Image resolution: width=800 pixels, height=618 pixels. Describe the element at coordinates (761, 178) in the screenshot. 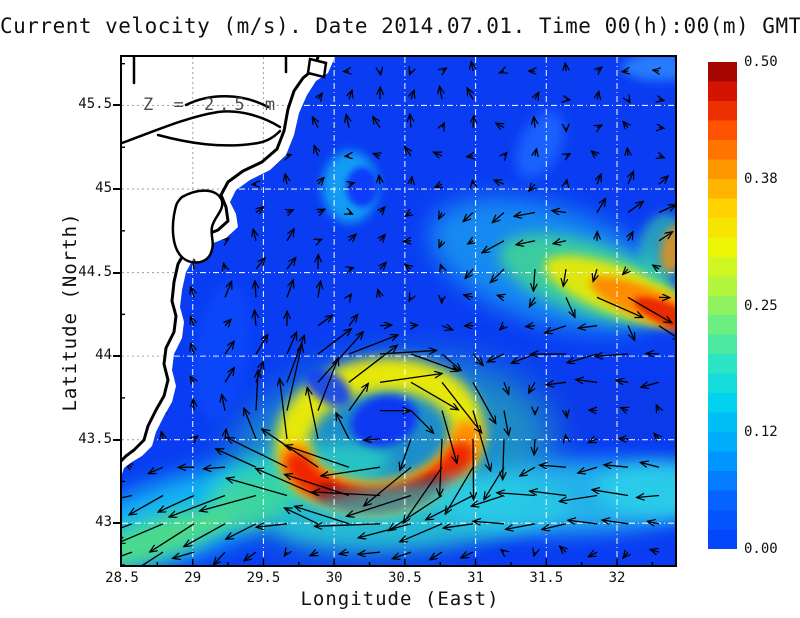

I see `colorbar-tick-label: 0.38` at that location.